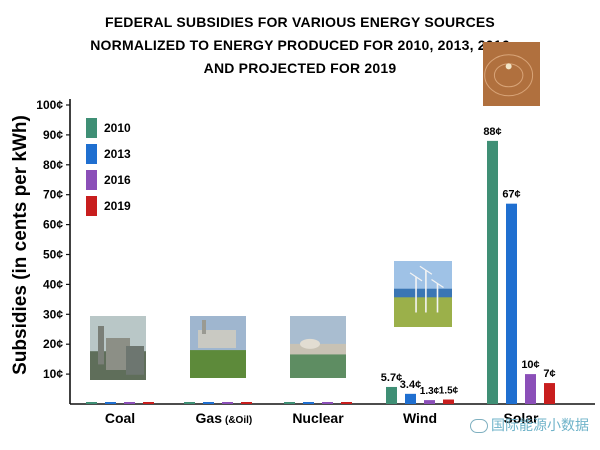 The width and height of the screenshot is (600, 450). What do you see at coordinates (310, 343) in the screenshot?
I see `nuclear-photo-dome` at bounding box center [310, 343].